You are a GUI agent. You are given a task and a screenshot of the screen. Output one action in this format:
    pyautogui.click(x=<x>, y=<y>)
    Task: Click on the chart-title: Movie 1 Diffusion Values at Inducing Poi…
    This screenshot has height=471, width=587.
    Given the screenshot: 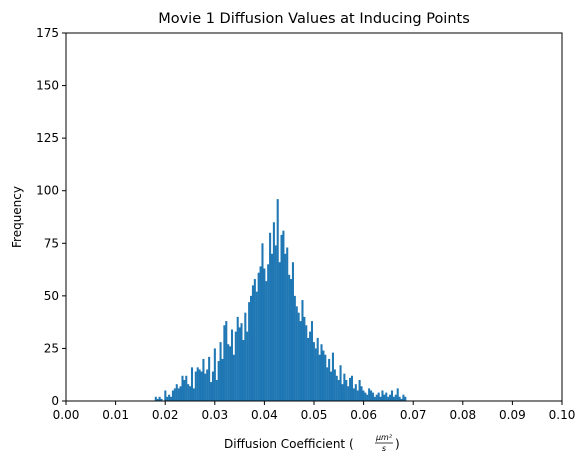 What is the action you would take?
    pyautogui.click(x=314, y=19)
    